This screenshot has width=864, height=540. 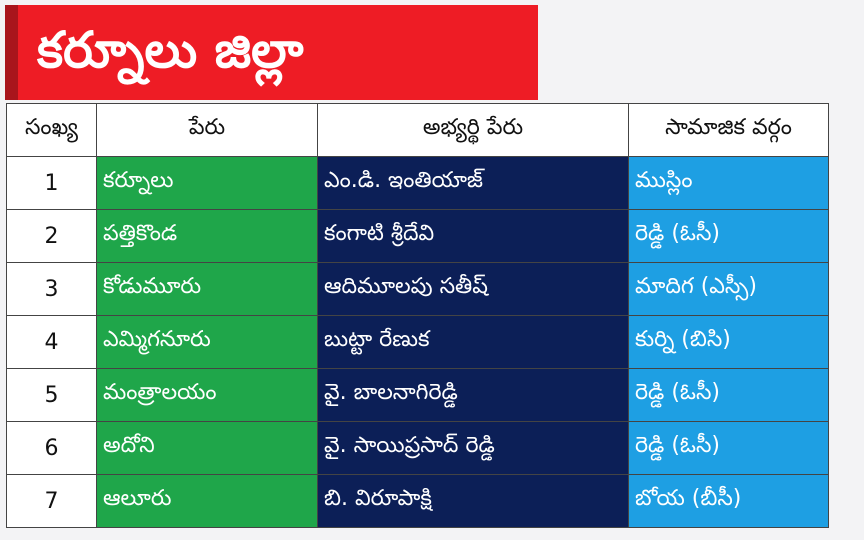 What do you see at coordinates (51, 395) in the screenshot?
I see `row-number: 5` at bounding box center [51, 395].